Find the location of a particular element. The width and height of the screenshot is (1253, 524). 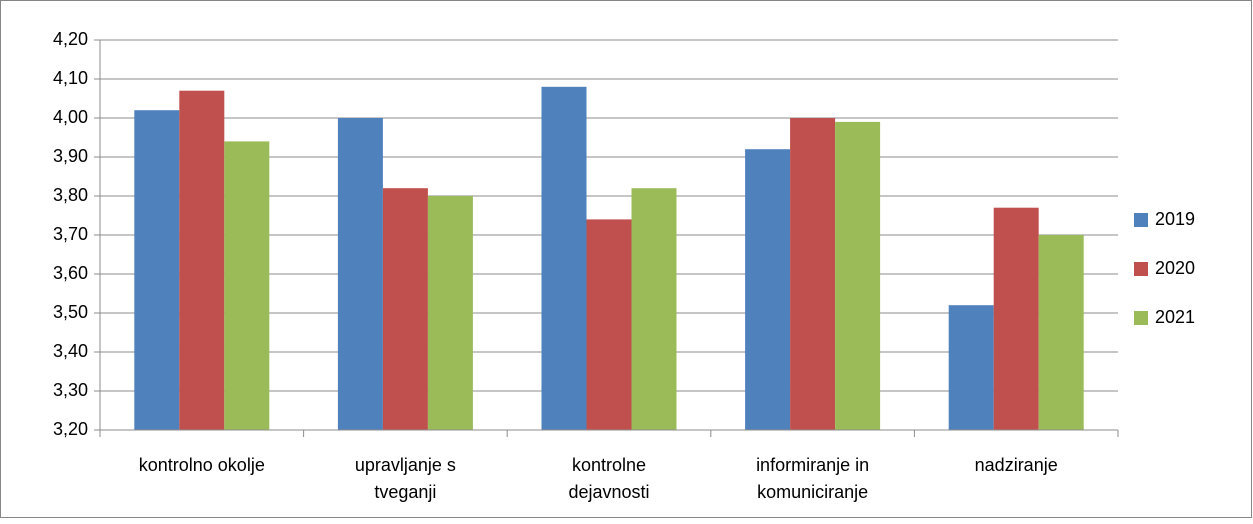

x-tick-label: komuniciranje is located at coordinates (812, 492).